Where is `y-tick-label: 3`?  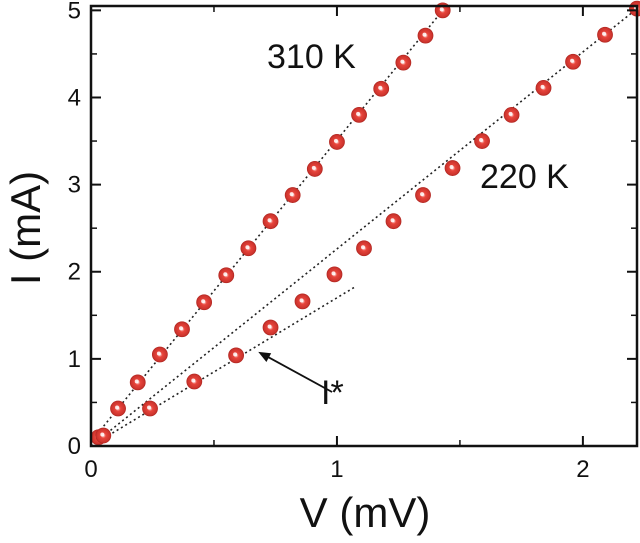
y-tick-label: 3 is located at coordinates (74, 185).